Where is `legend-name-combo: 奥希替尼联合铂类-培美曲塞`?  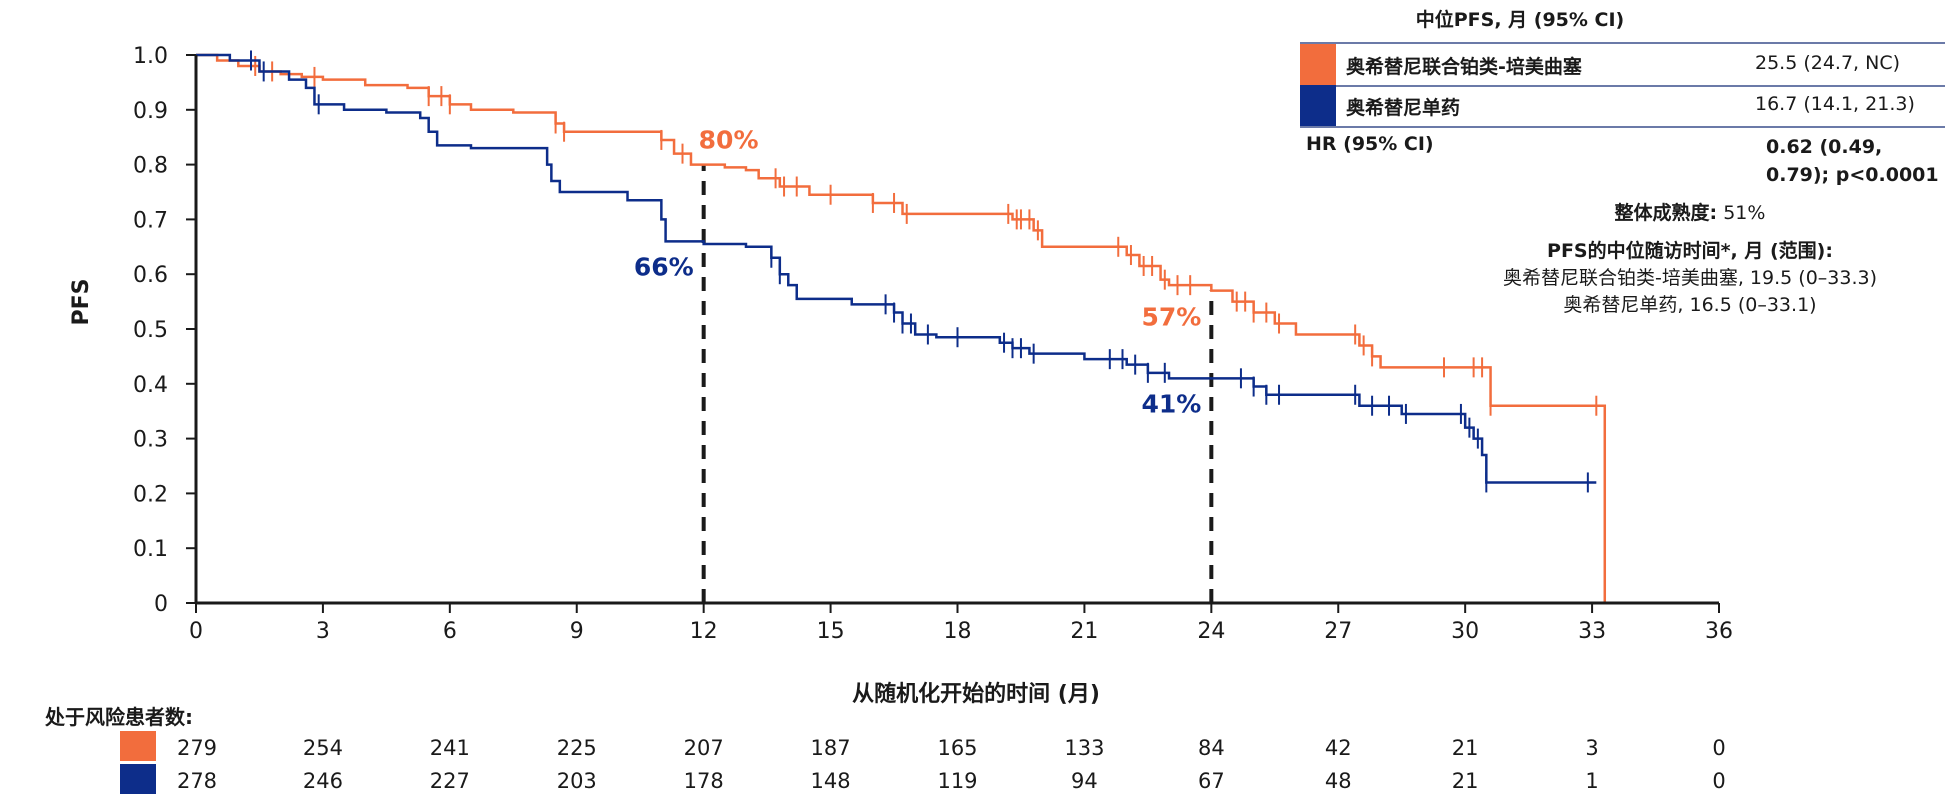 legend-name-combo: 奥希替尼联合铂类-培美曲塞 is located at coordinates (1464, 67).